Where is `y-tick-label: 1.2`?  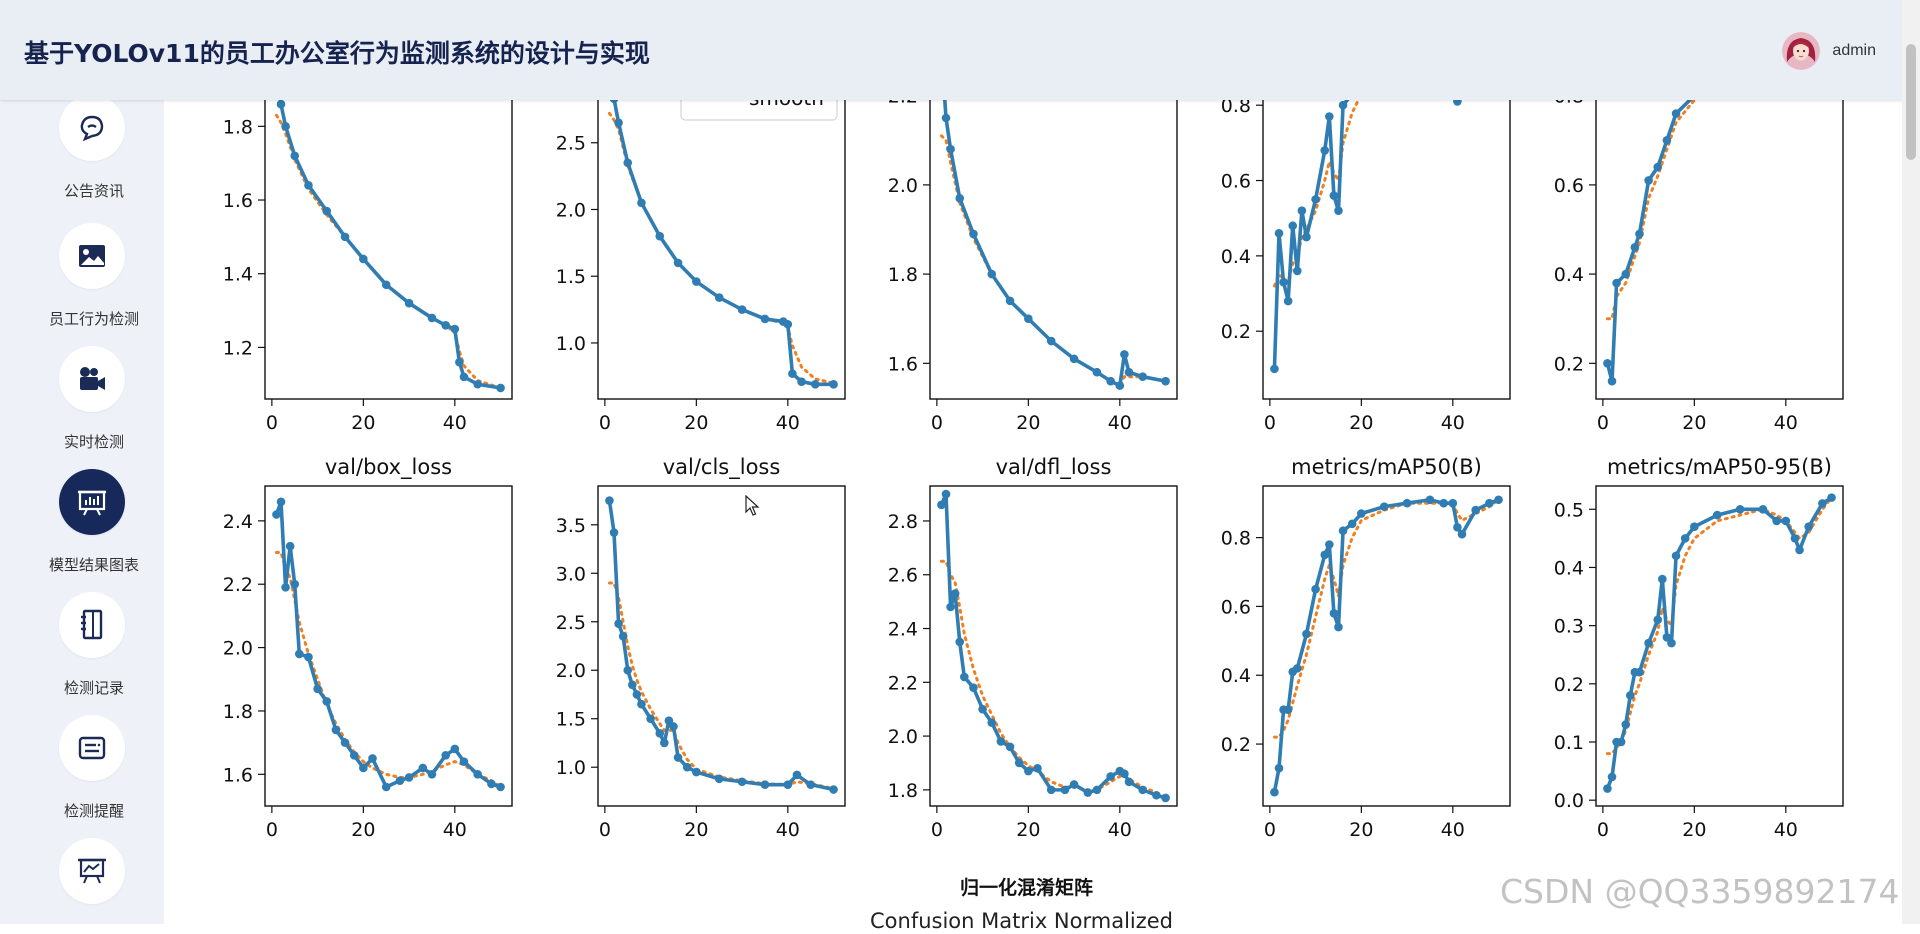
y-tick-label: 1.2 is located at coordinates (238, 348).